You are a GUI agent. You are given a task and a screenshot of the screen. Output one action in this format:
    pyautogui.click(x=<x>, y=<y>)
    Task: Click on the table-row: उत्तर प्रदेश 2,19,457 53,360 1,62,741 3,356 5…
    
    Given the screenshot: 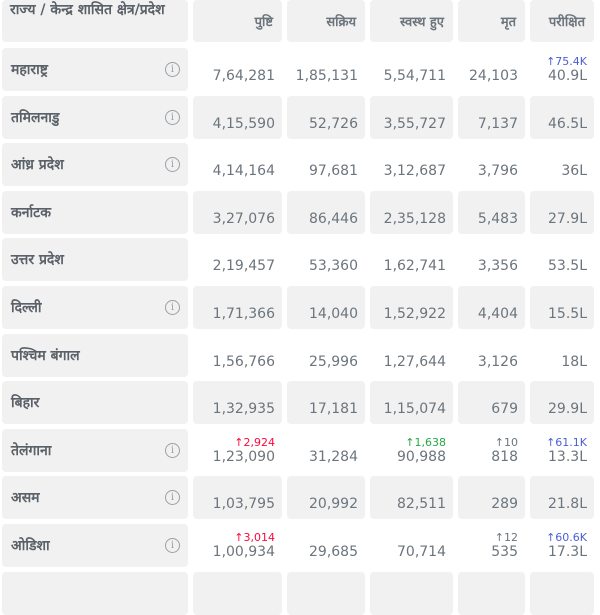 What is the action you would take?
    pyautogui.click(x=300, y=260)
    